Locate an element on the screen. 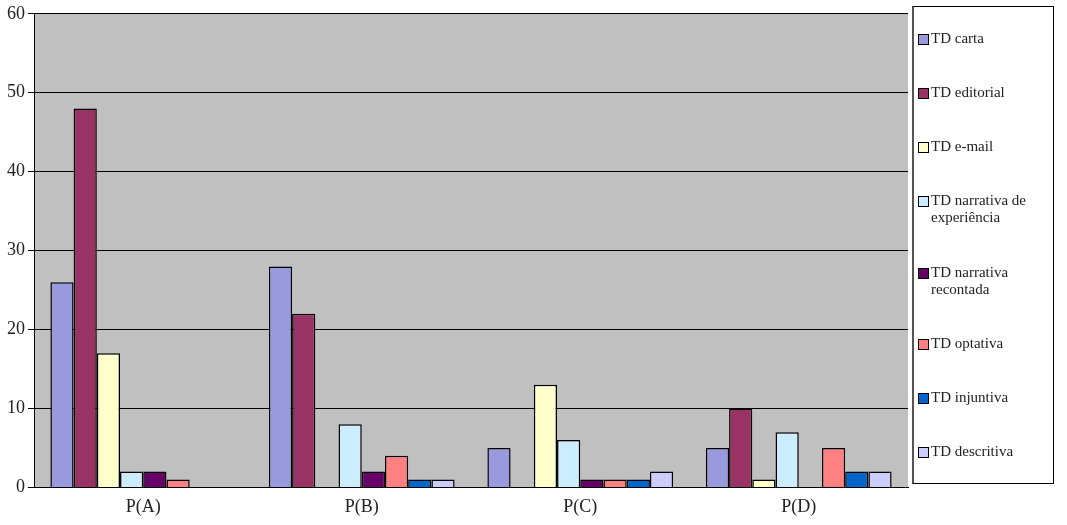 The image size is (1067, 525). legend-label: TD injuntiva is located at coordinates (970, 398).